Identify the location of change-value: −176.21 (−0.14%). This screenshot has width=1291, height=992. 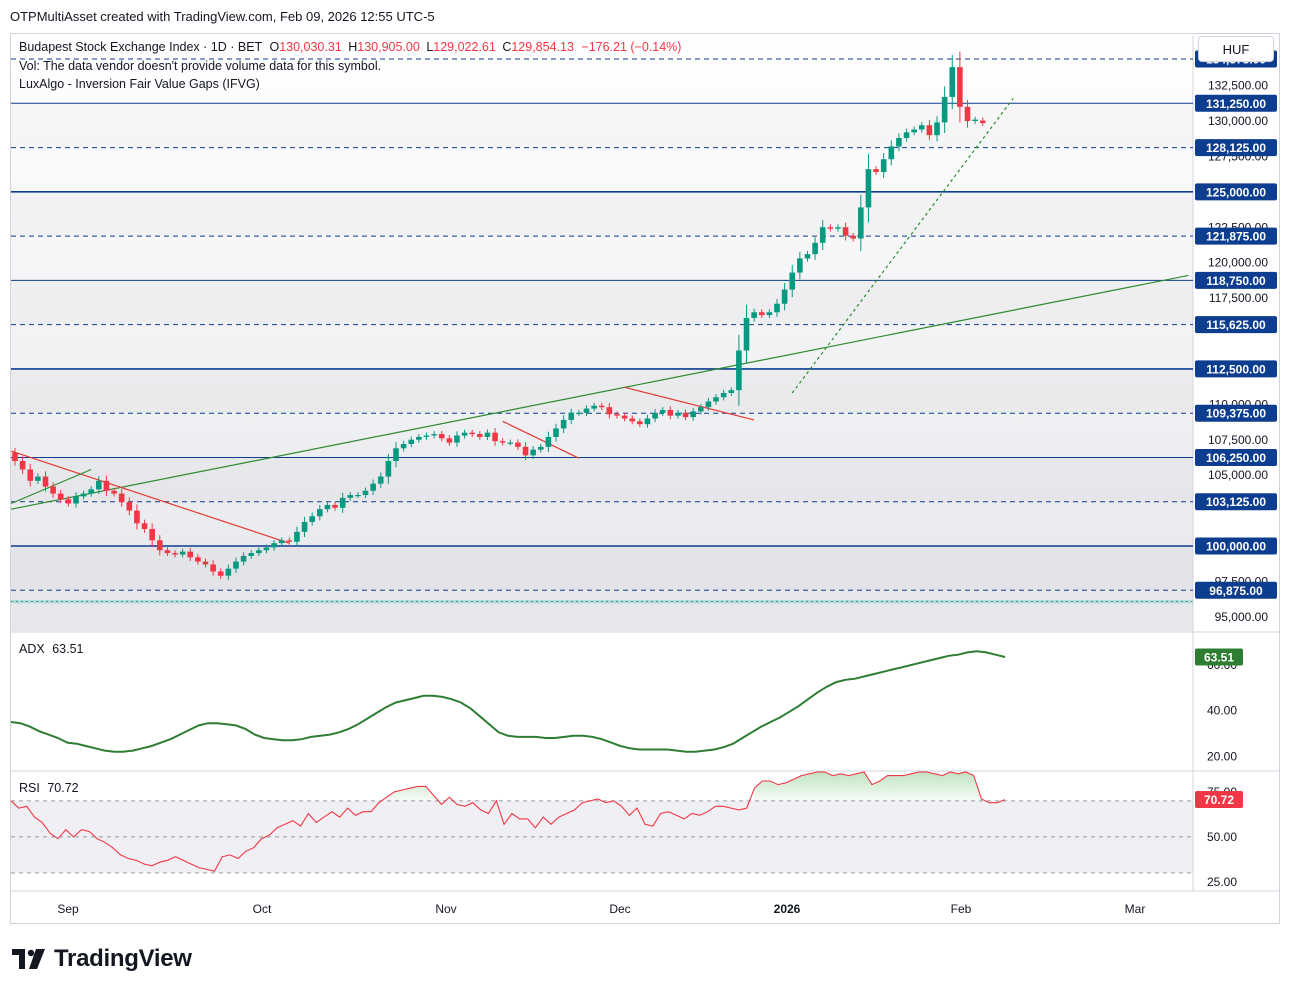
(631, 47).